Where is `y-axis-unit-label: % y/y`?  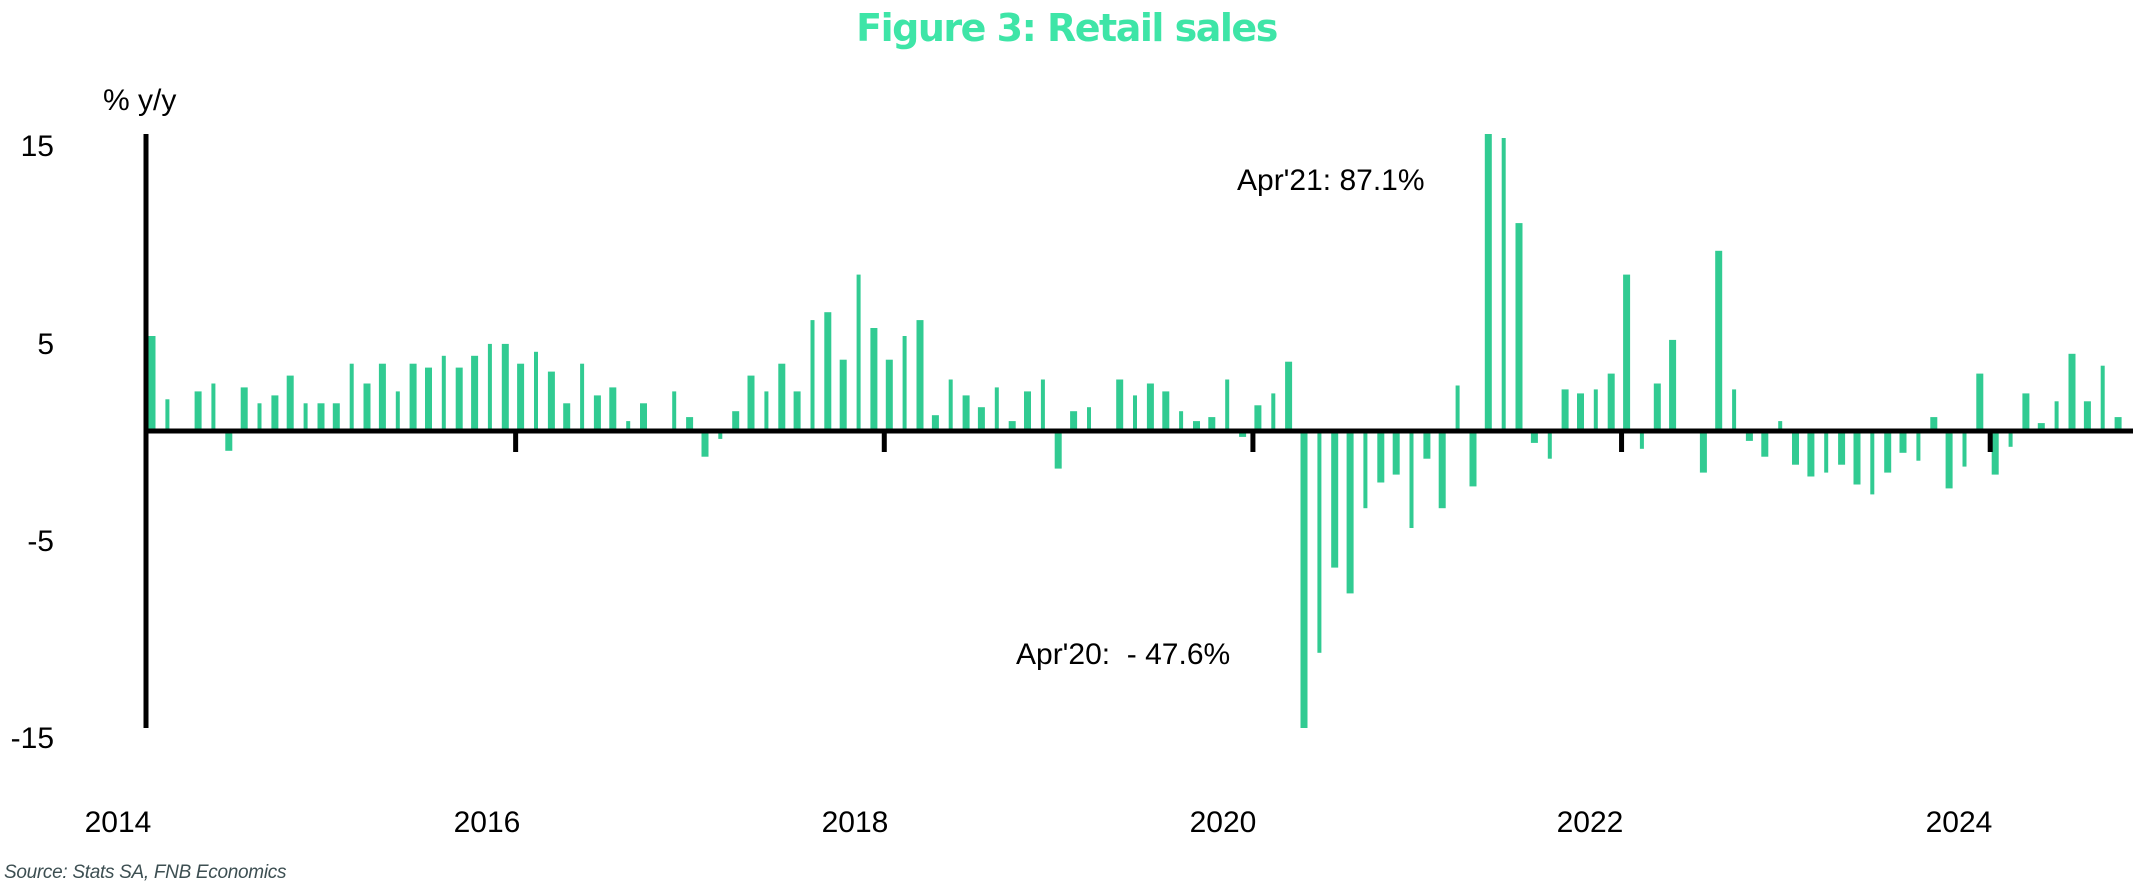
y-axis-unit-label: % y/y is located at coordinates (139, 100).